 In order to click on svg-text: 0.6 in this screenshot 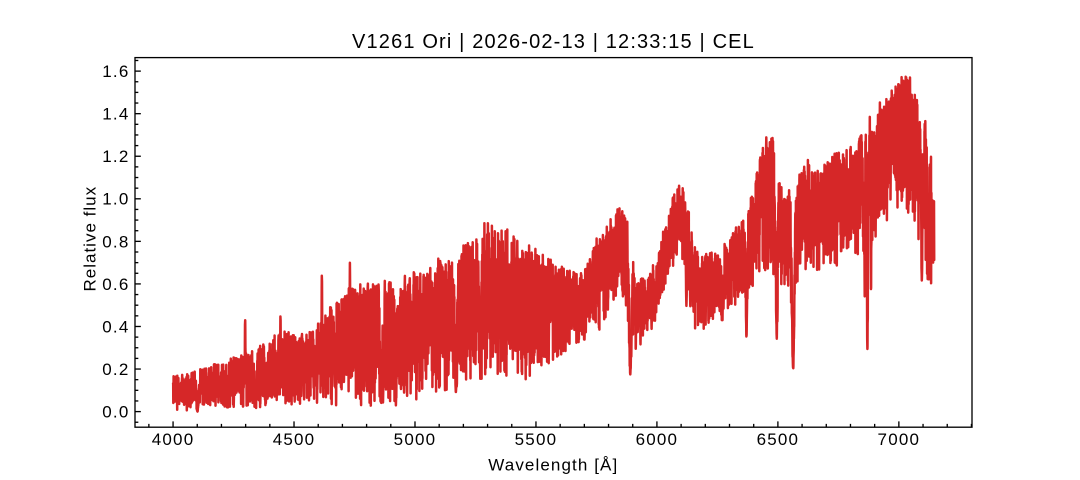, I will do `click(115, 284)`.